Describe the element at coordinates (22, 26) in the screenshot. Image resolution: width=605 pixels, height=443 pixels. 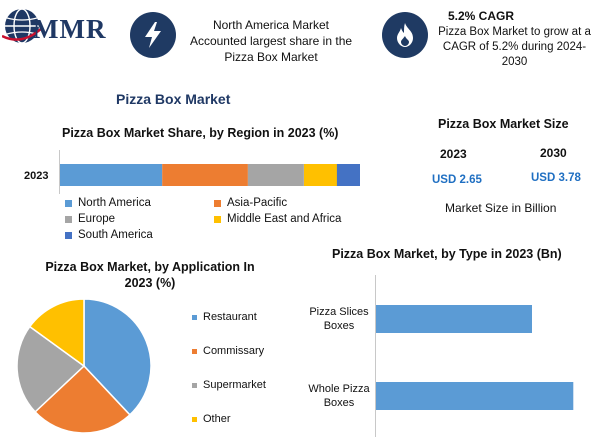
I see `globe-icon` at that location.